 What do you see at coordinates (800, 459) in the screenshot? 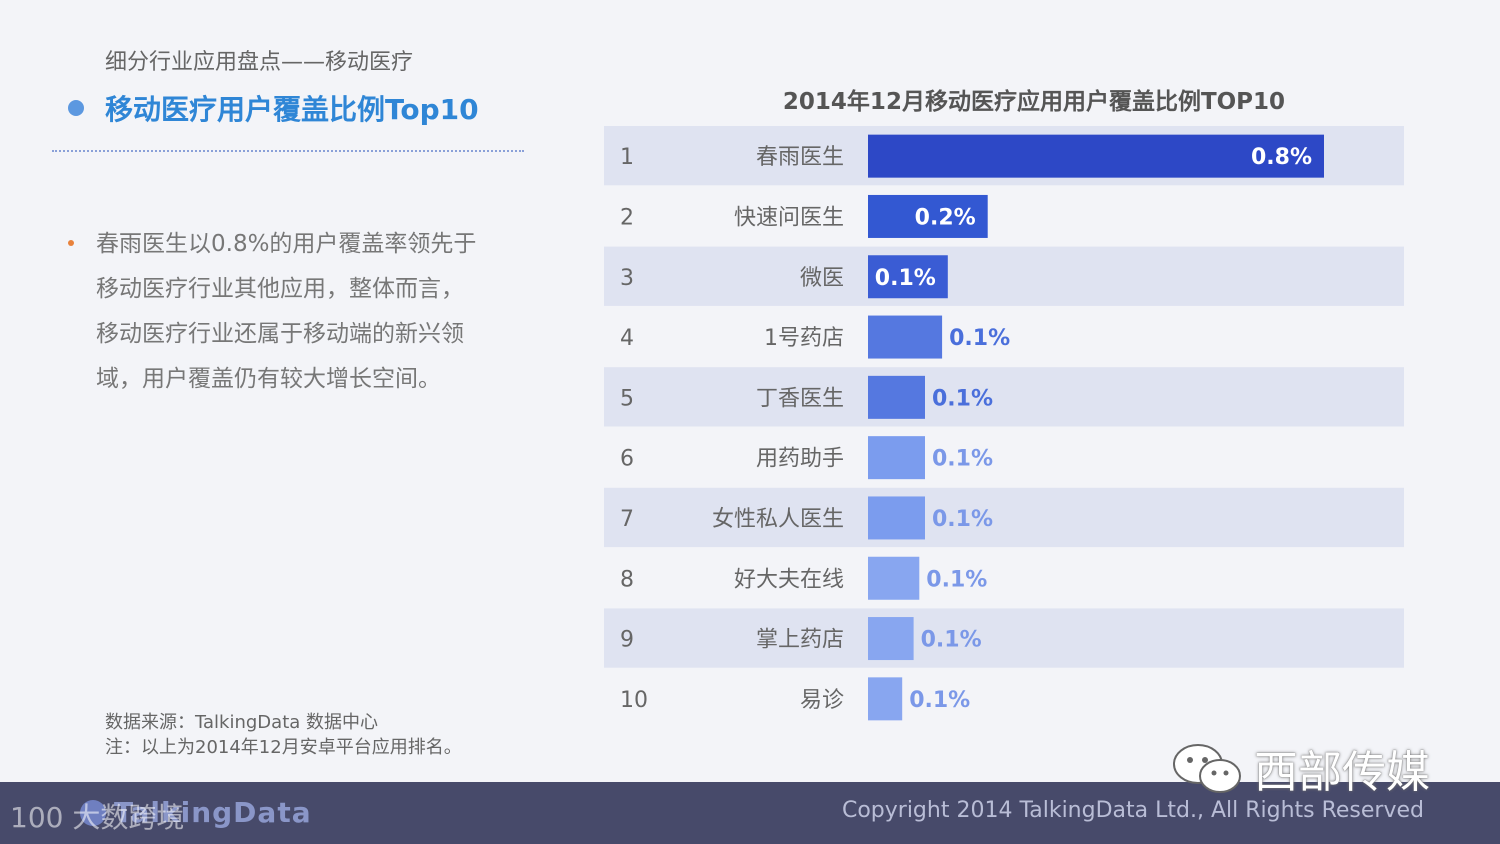
I see `category-label: 用药助手` at bounding box center [800, 459].